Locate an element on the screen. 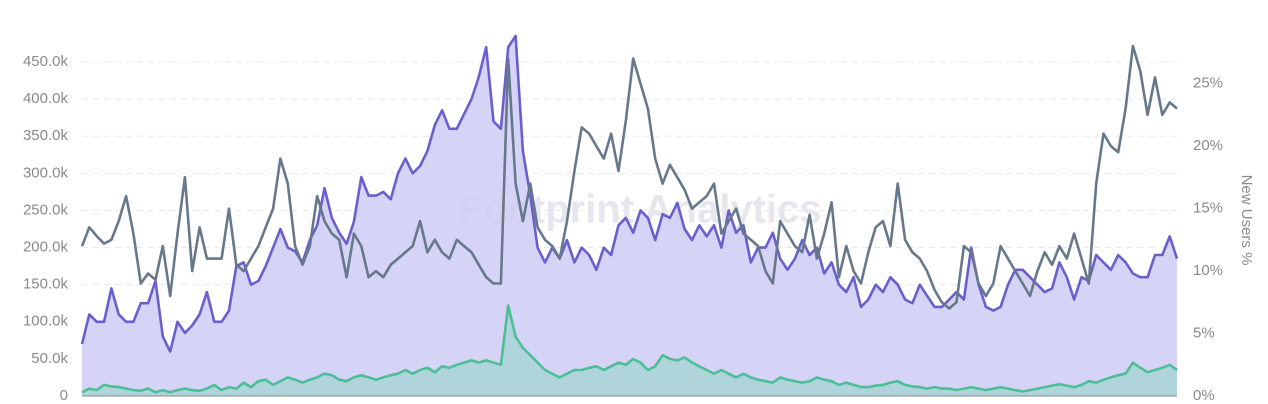 Image resolution: width=1268 pixels, height=404 pixels. y2-tick-label: 5% is located at coordinates (1204, 332).